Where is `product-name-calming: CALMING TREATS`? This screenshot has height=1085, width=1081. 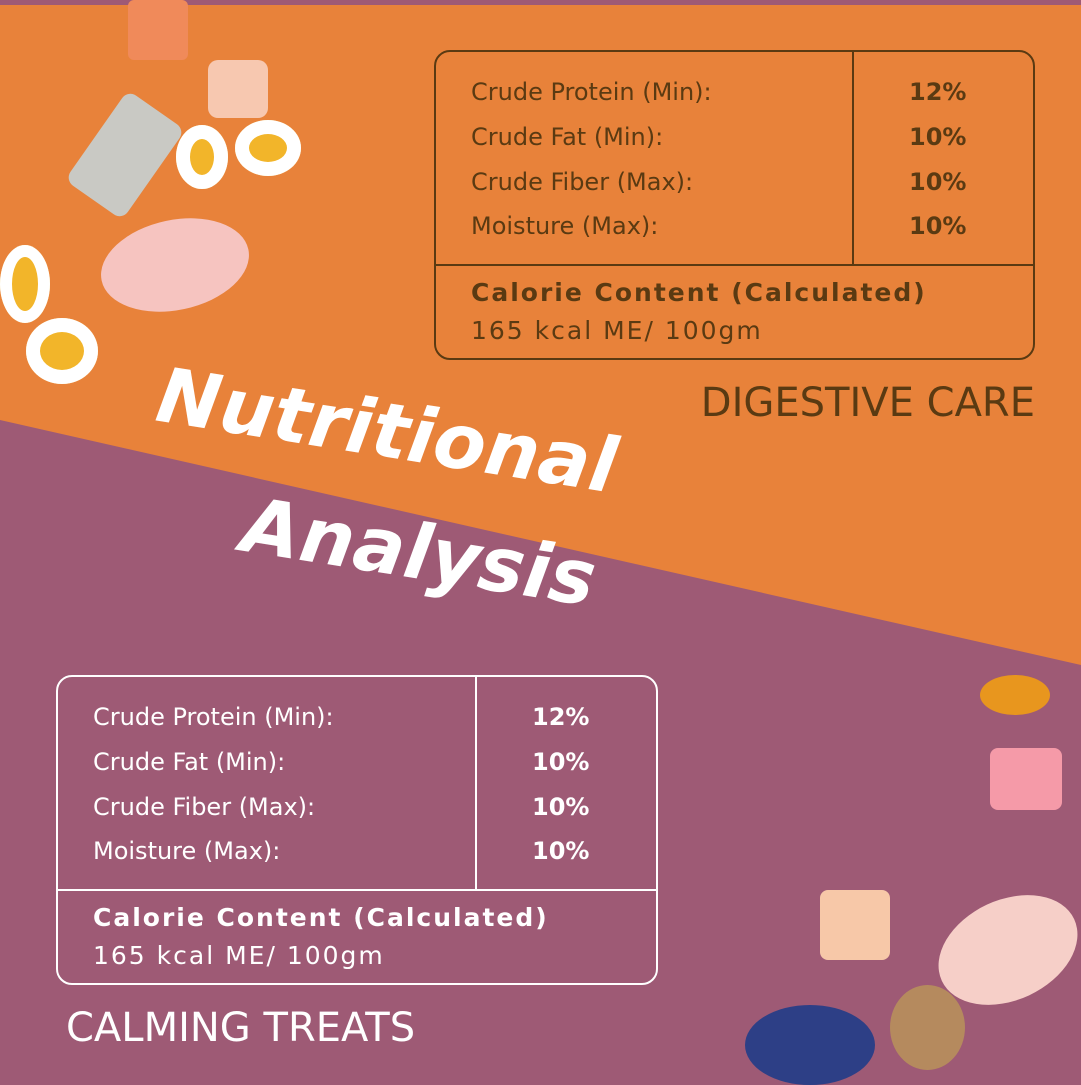 product-name-calming: CALMING TREATS is located at coordinates (241, 1028).